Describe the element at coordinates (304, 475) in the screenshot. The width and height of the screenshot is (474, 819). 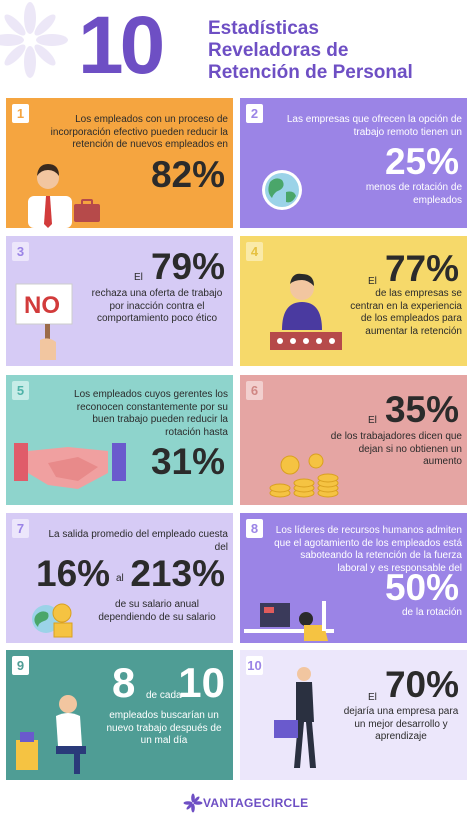
I see `coins-icon` at that location.